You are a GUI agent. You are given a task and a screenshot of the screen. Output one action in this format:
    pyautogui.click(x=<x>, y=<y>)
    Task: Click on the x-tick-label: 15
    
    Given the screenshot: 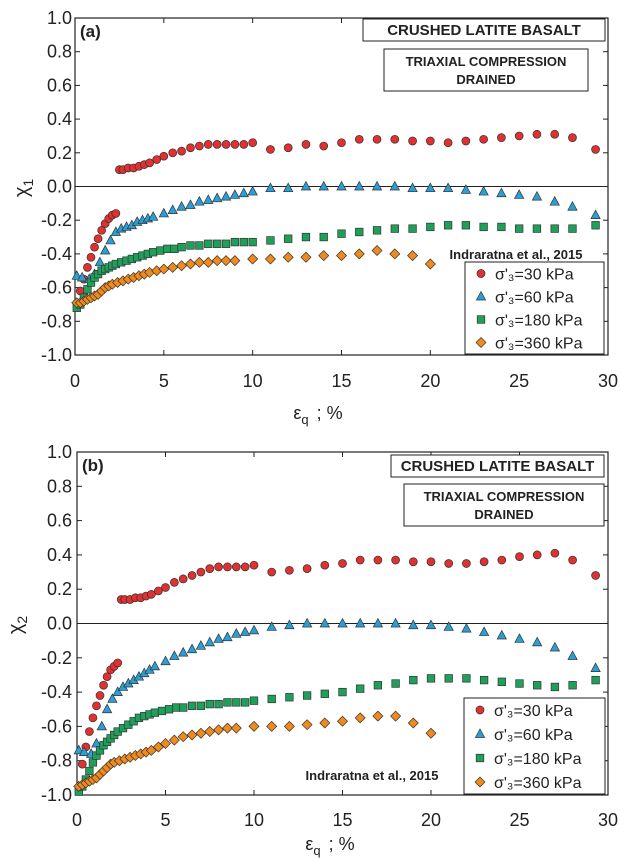 What is the action you would take?
    pyautogui.click(x=341, y=381)
    